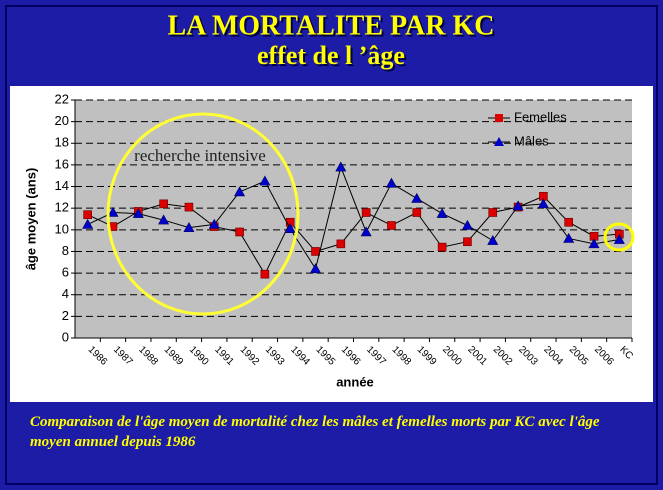 This screenshot has height=490, width=663. What do you see at coordinates (62, 142) in the screenshot?
I see `y-tick-label: 18` at bounding box center [62, 142].